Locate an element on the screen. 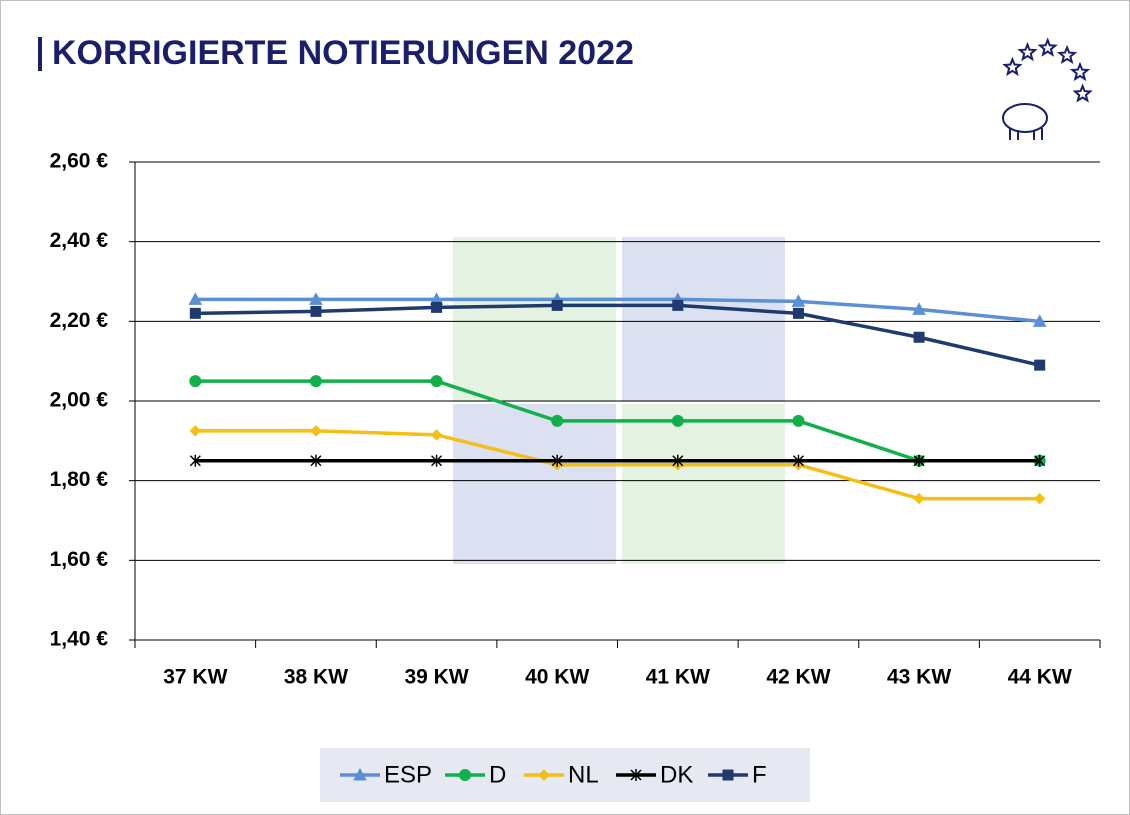  y-tick-label: 1,60 € is located at coordinates (79, 559).